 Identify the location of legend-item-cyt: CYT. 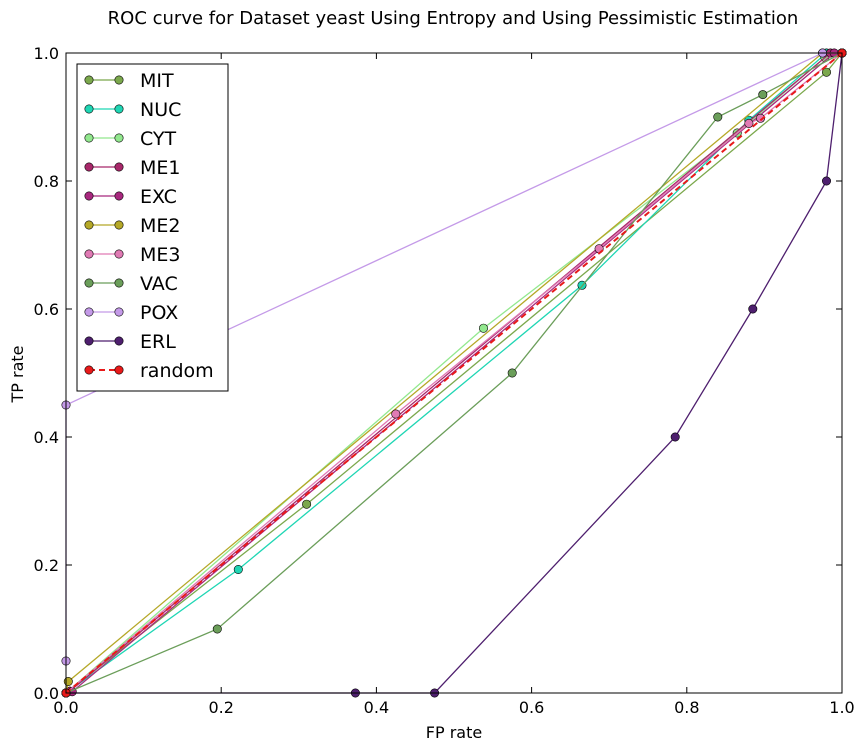
(130, 139).